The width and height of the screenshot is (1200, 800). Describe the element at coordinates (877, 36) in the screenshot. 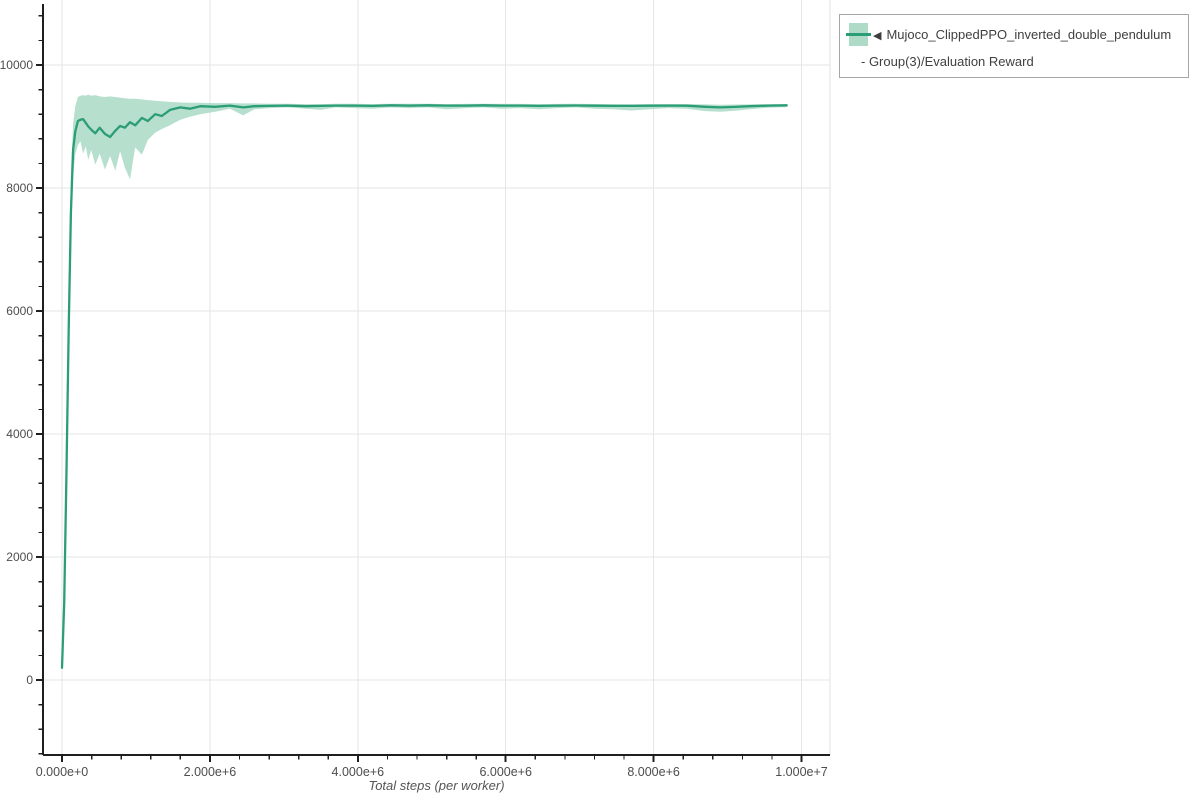

I see `collapse-arrow-icon: ◀` at that location.